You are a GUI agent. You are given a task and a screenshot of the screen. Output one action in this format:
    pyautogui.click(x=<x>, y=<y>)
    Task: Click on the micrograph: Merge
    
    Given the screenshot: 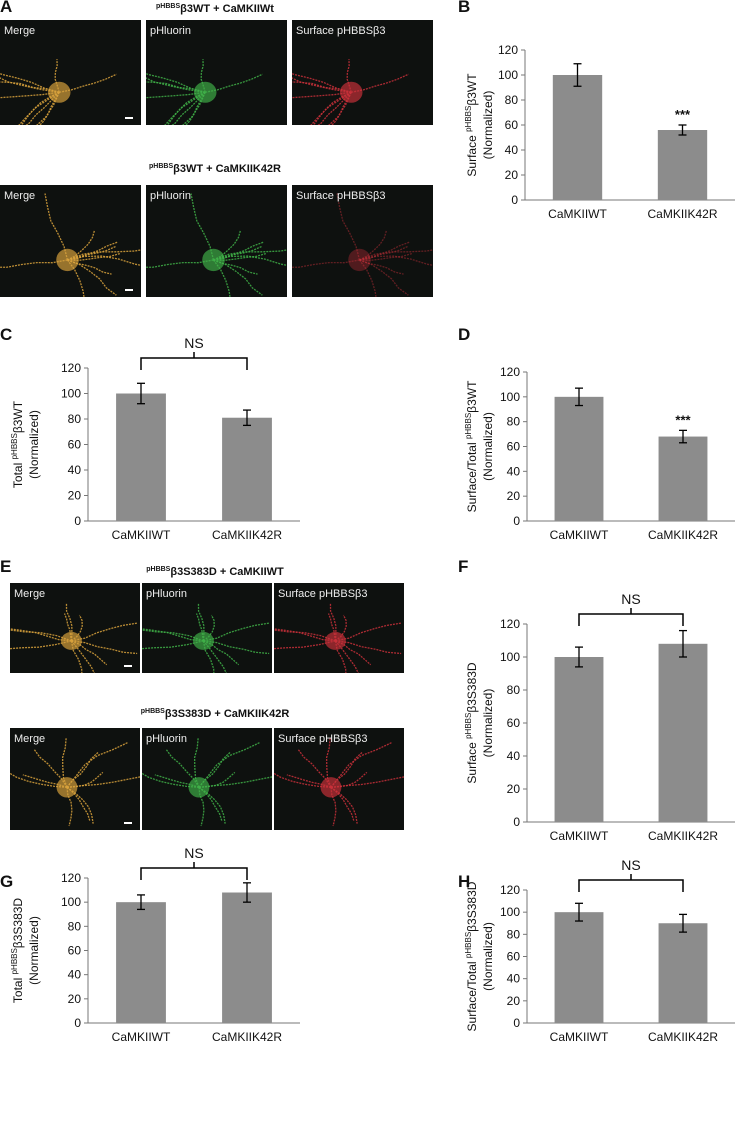 What is the action you would take?
    pyautogui.click(x=75, y=779)
    